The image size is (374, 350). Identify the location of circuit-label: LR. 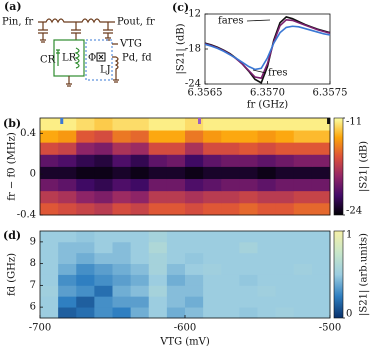
(69, 58).